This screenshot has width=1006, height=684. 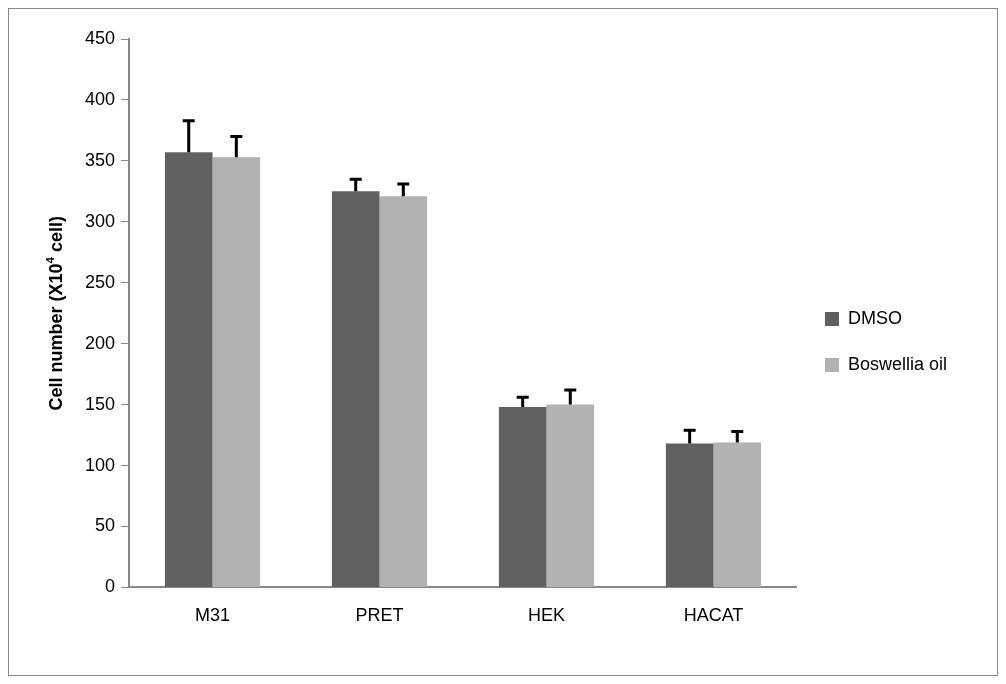 What do you see at coordinates (100, 159) in the screenshot?
I see `y-tick-label: 350` at bounding box center [100, 159].